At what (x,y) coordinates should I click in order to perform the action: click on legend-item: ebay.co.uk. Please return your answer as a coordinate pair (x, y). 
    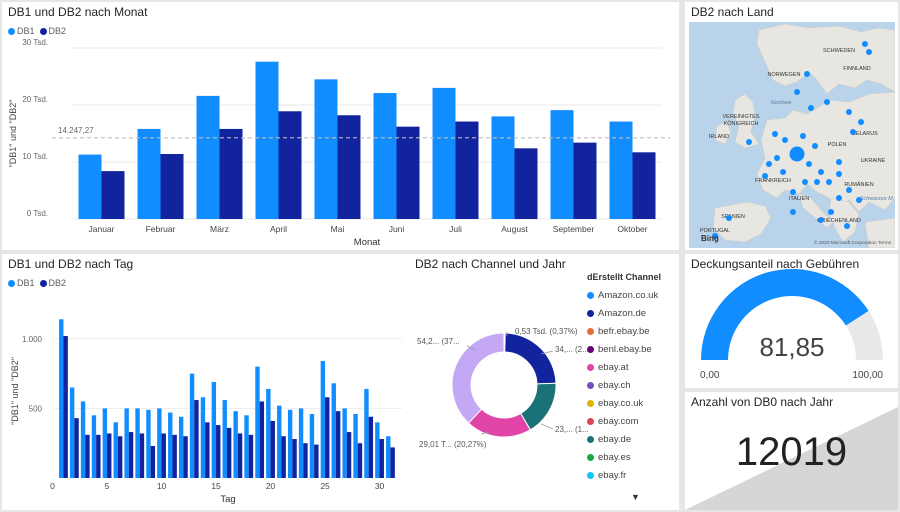
    Looking at the image, I should click on (633, 403).